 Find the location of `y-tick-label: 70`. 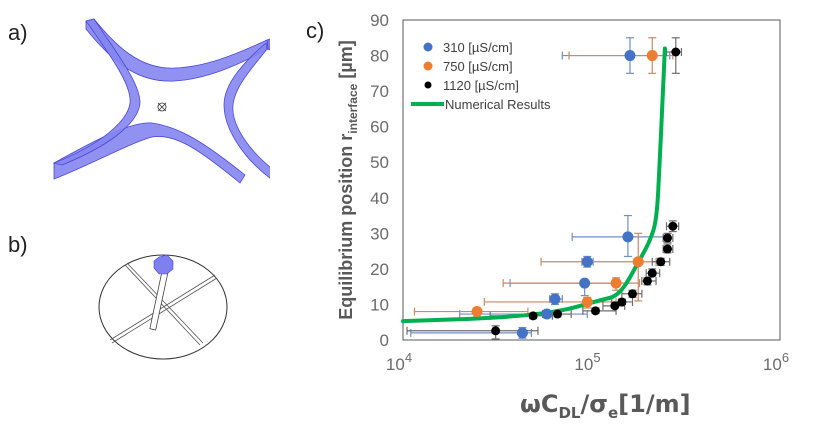

y-tick-label: 70 is located at coordinates (379, 91).